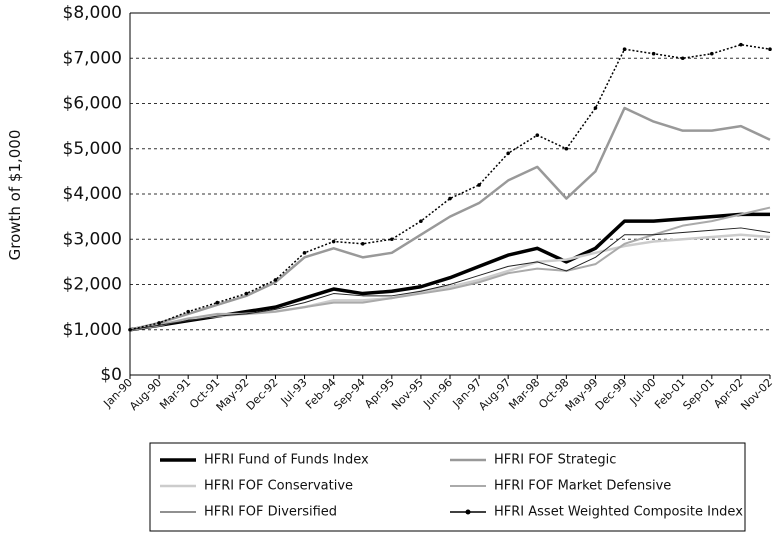  Describe the element at coordinates (447, 487) in the screenshot. I see `legend-box` at that location.